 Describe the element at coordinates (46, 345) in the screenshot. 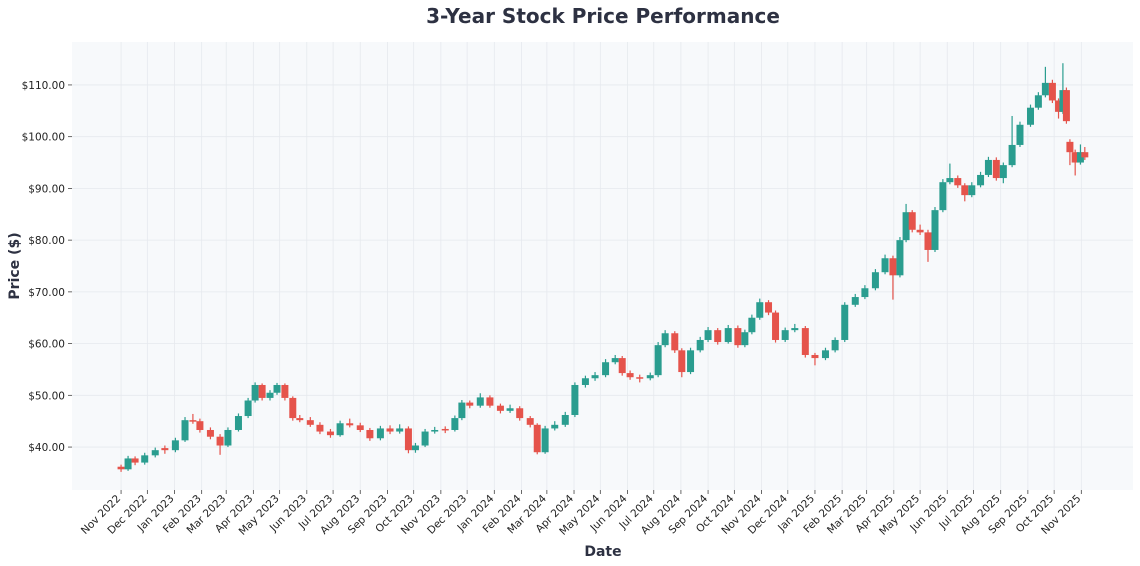

I see `y-tick-label: $60.00` at that location.